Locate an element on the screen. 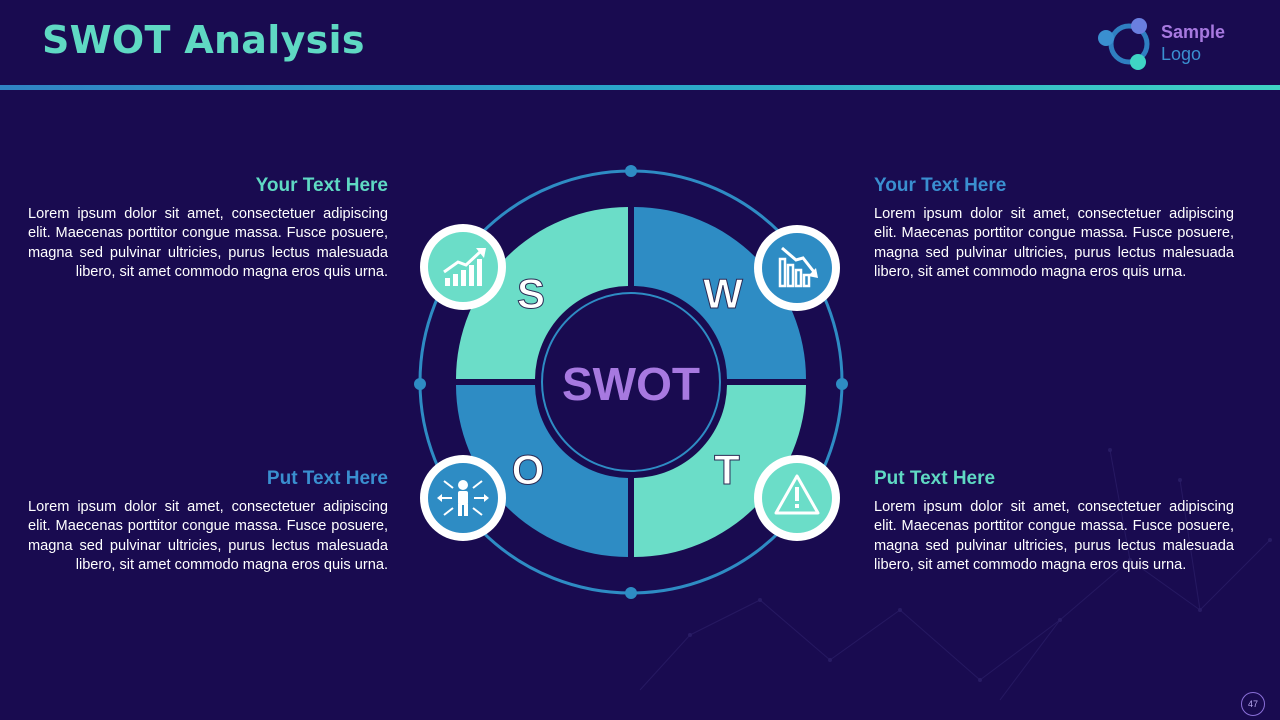 The image size is (1280, 720). segment-opportunities is located at coordinates (542, 471).